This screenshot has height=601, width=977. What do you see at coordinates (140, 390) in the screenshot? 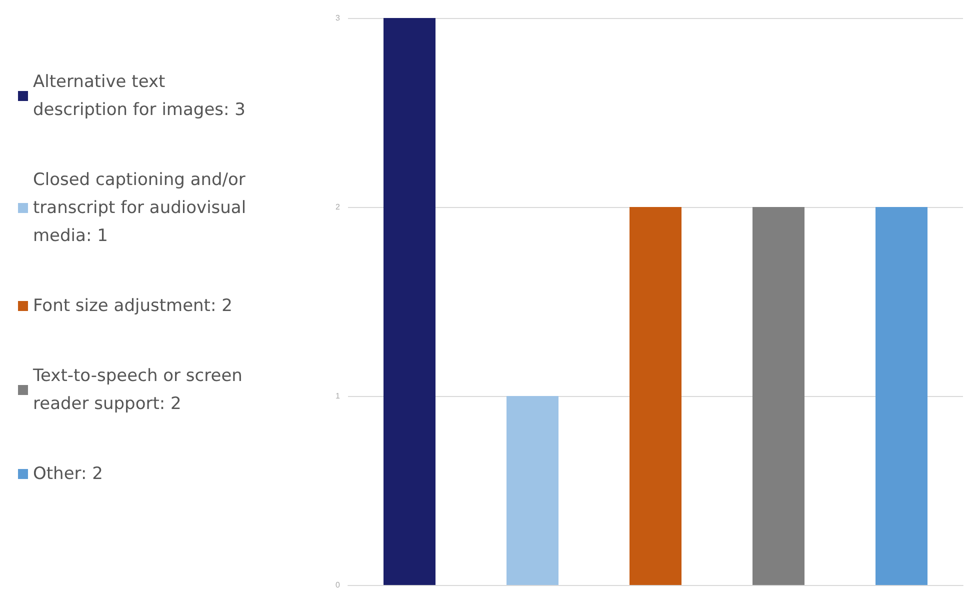
I see `legend-label: Text-to-speech or screen reader support: 2` at bounding box center [140, 390].